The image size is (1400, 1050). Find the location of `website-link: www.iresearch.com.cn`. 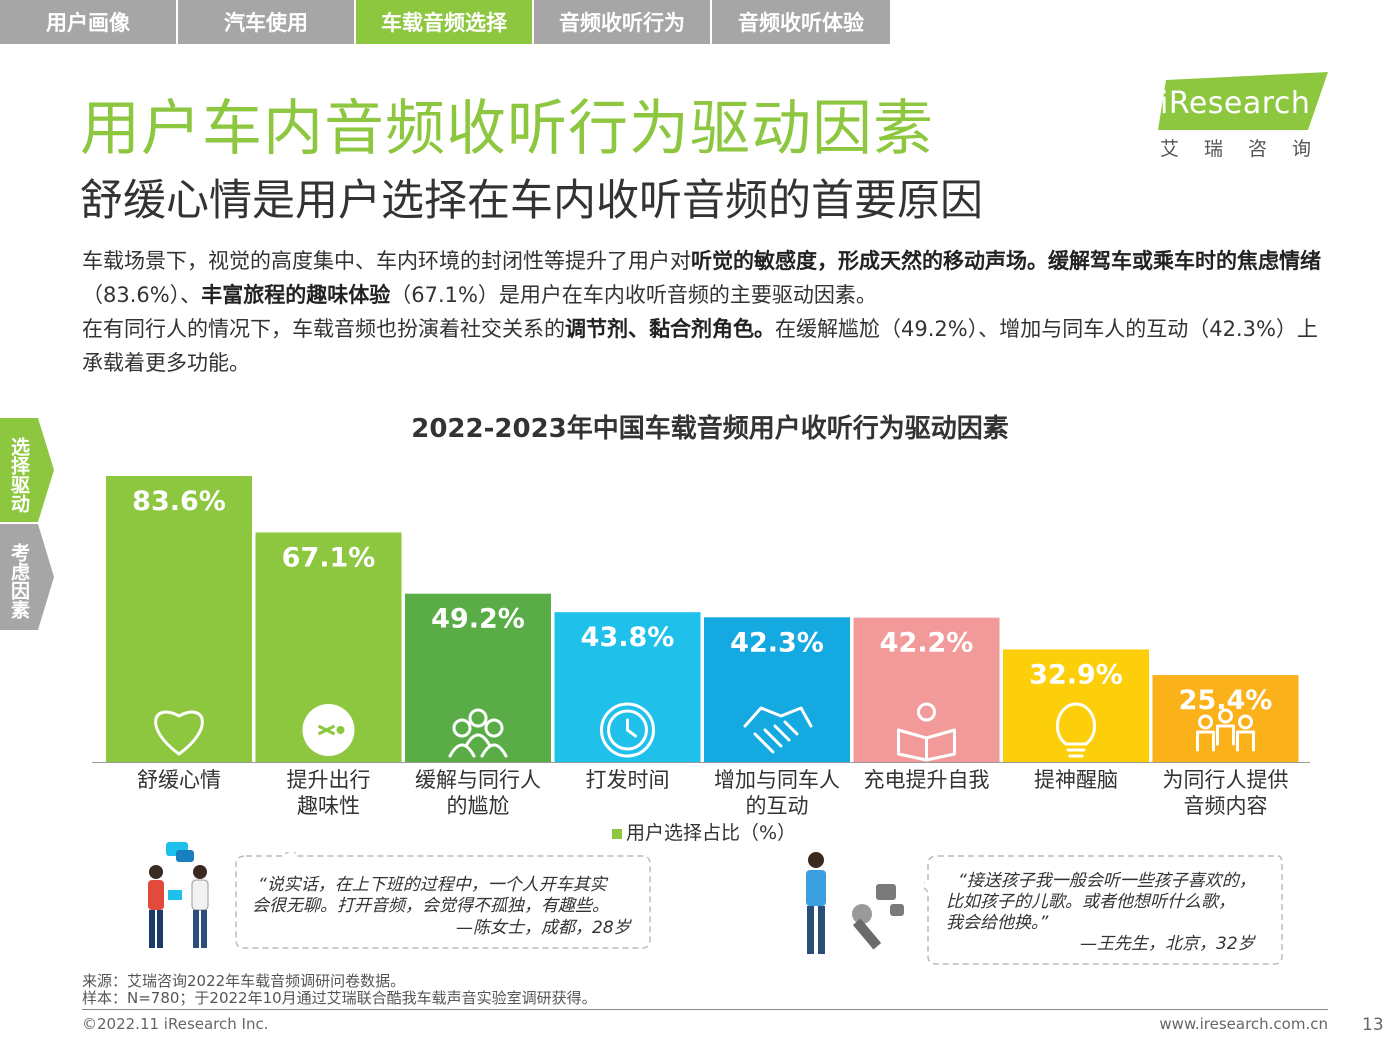

website-link: www.iresearch.com.cn is located at coordinates (1243, 1024).